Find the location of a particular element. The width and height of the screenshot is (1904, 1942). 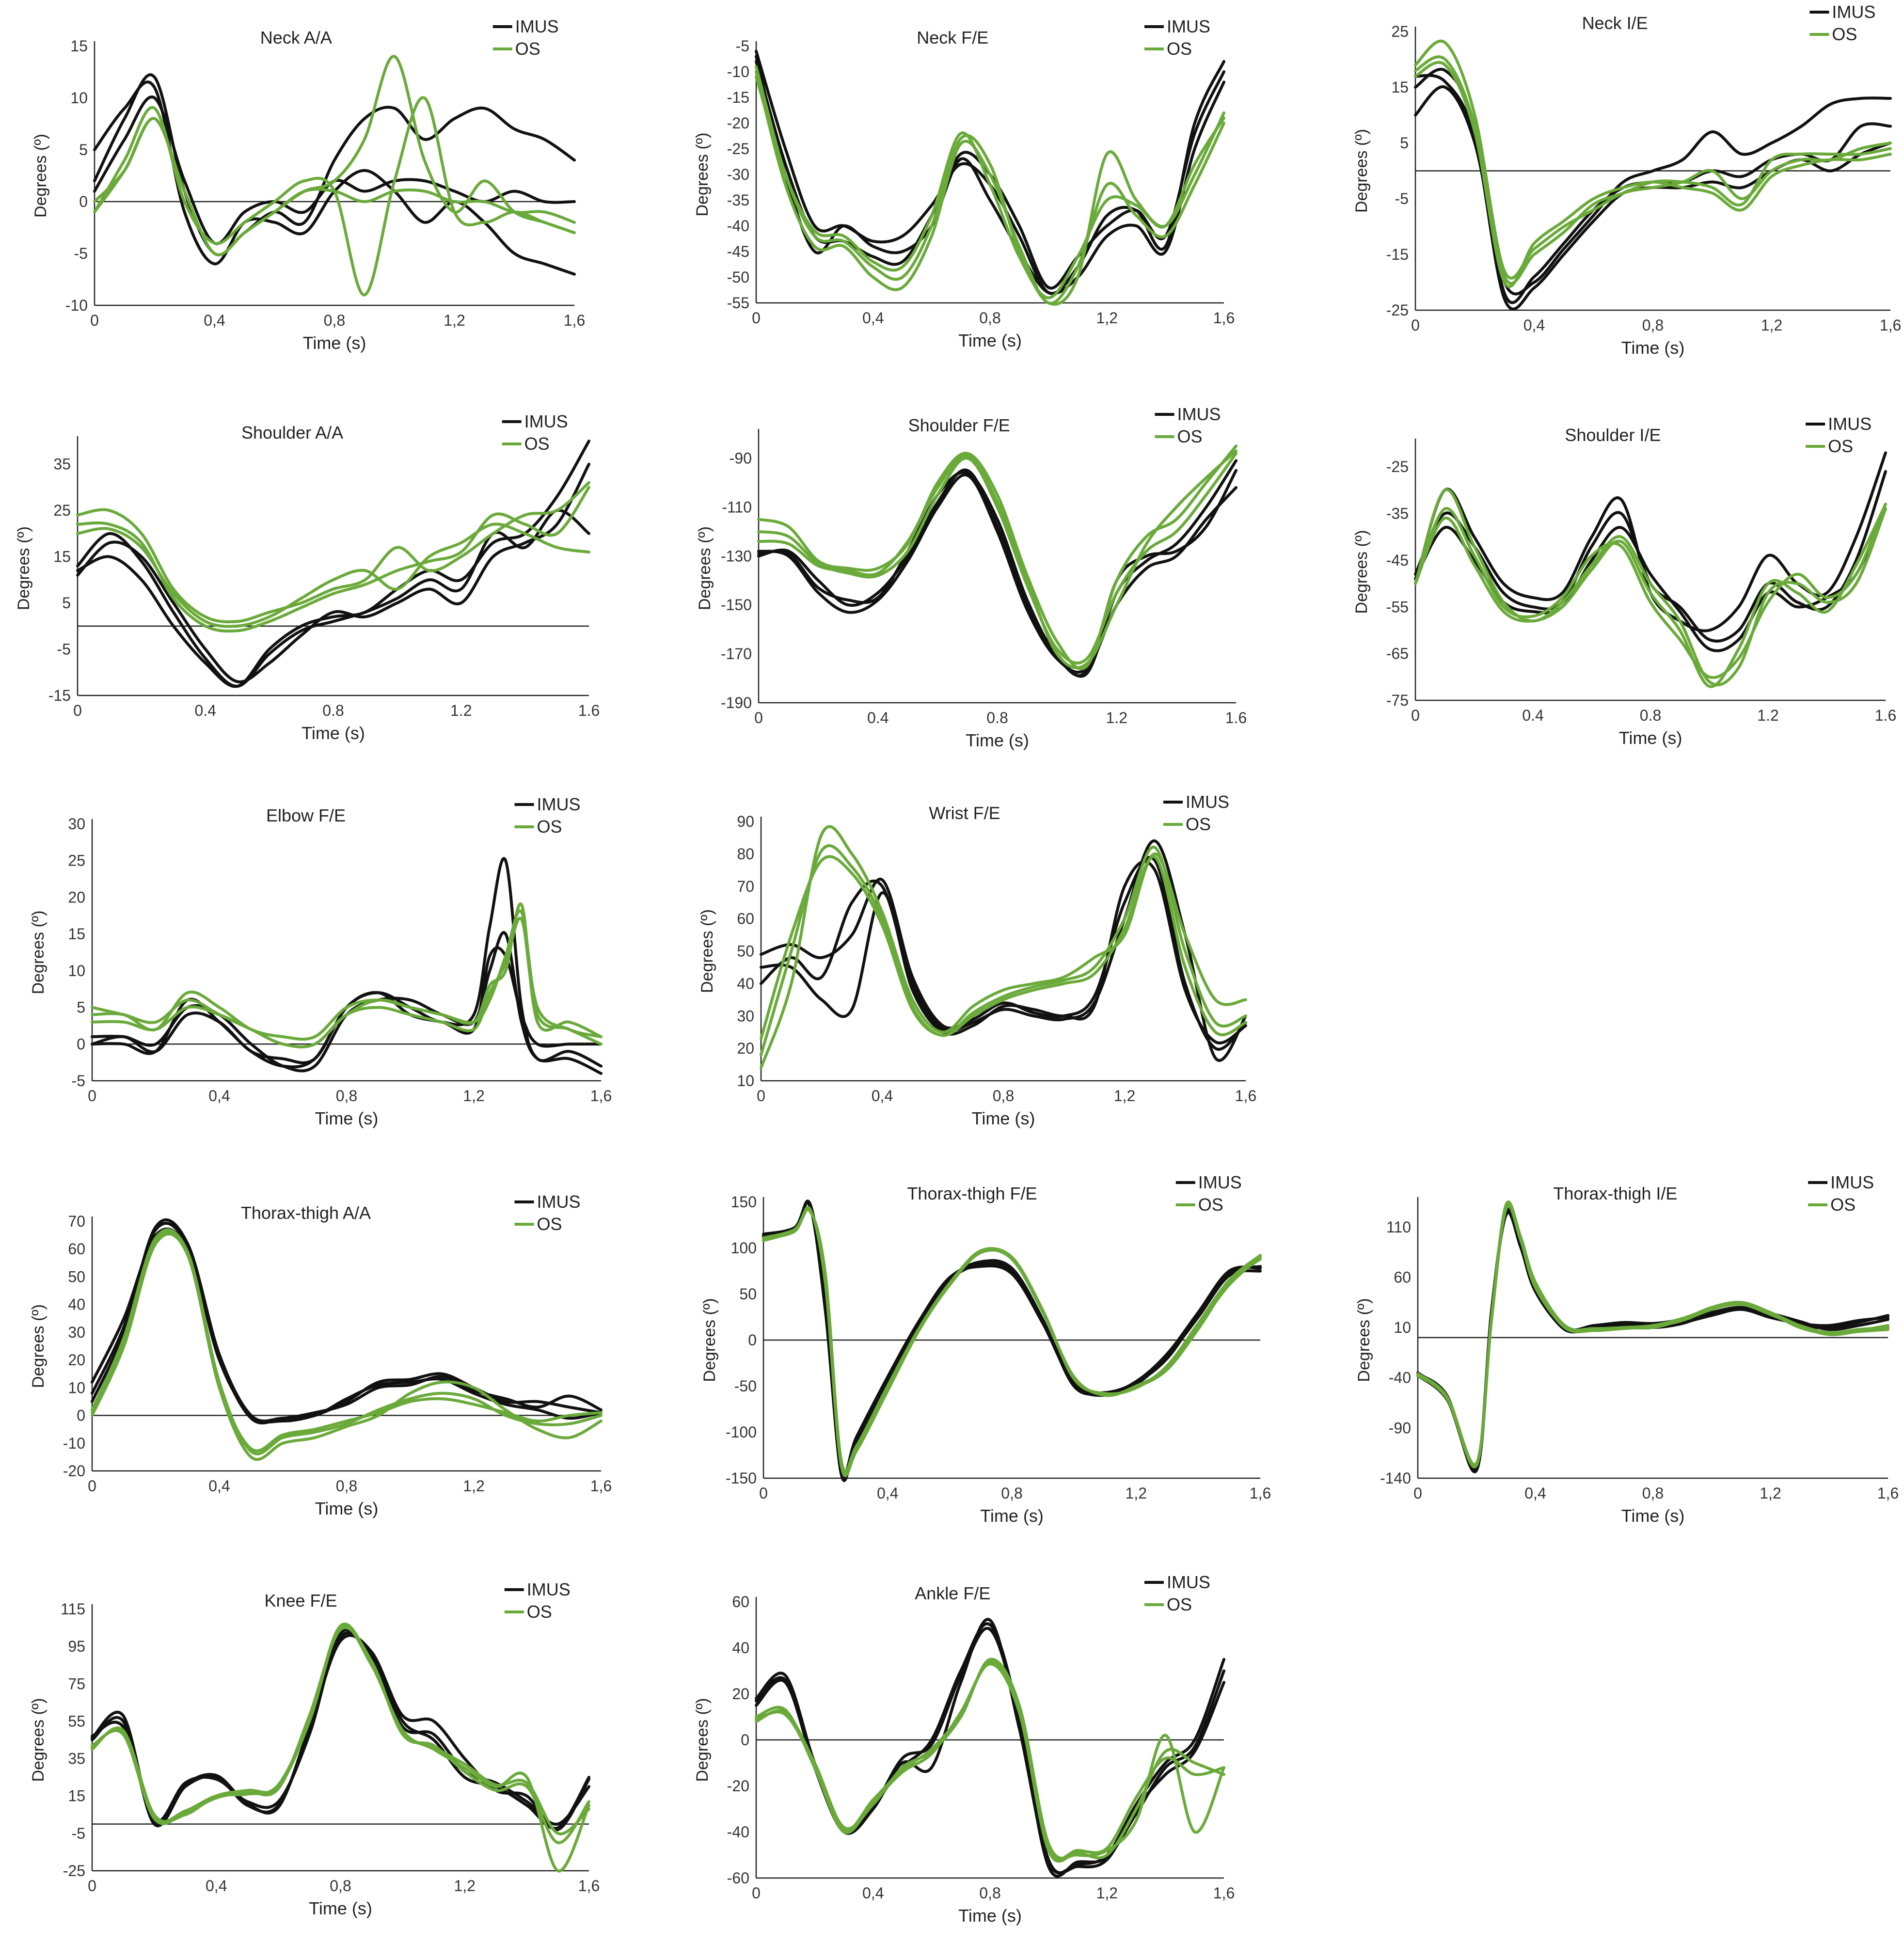

y-tick-label: 90 is located at coordinates (746, 821).